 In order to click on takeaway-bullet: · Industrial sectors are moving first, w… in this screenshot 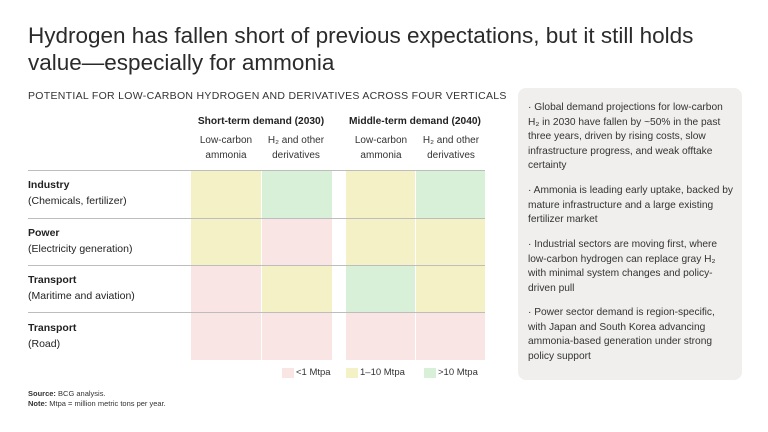, I will do `click(623, 266)`.